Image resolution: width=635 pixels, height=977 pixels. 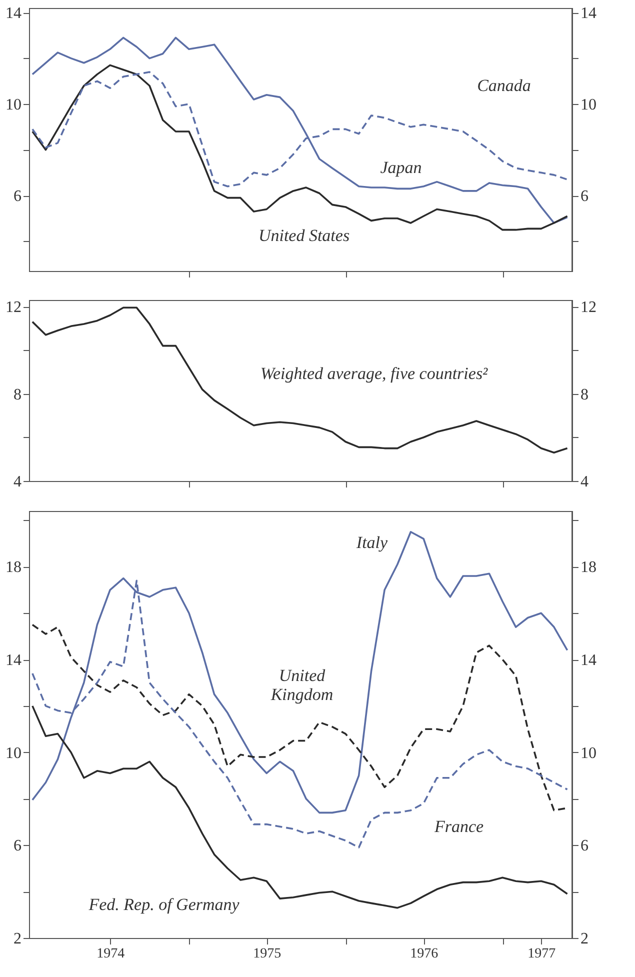 What do you see at coordinates (424, 954) in the screenshot?
I see `x-tick-label: 1976` at bounding box center [424, 954].